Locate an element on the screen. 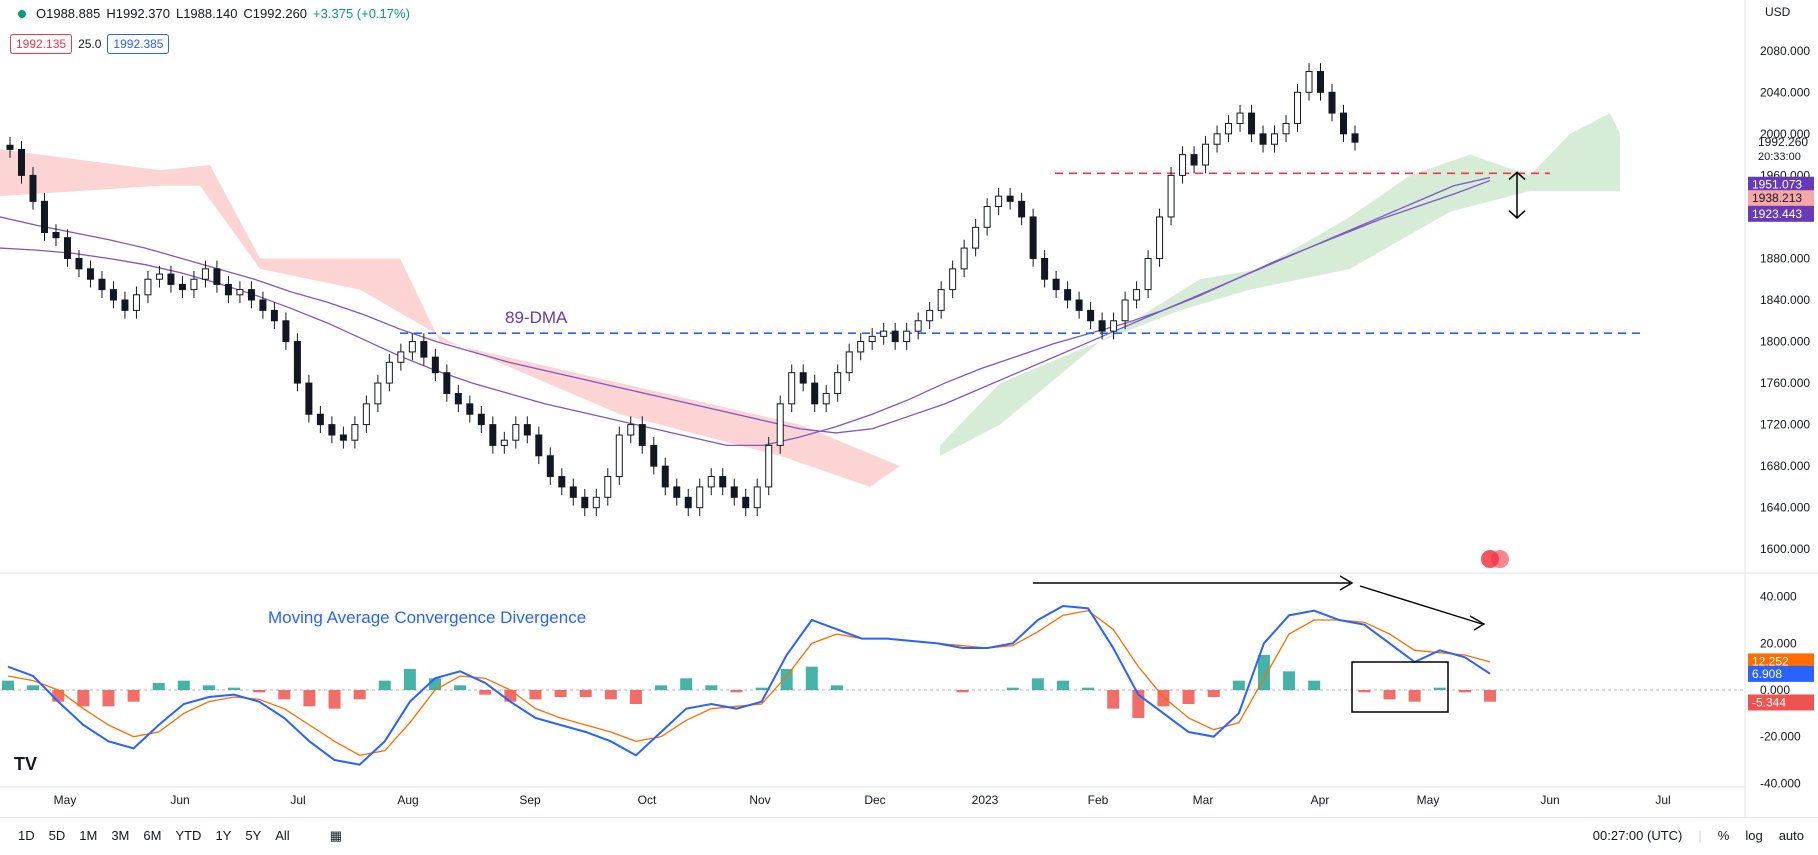 The width and height of the screenshot is (1818, 855). price-tick-label: 1640.000 is located at coordinates (1785, 508).